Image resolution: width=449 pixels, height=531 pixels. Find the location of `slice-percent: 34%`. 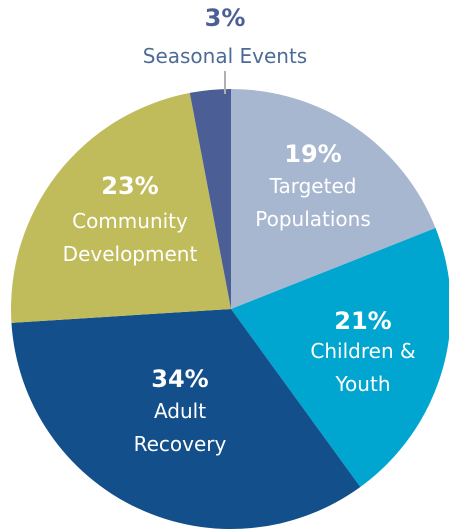

slice-percent: 34% is located at coordinates (179, 379).